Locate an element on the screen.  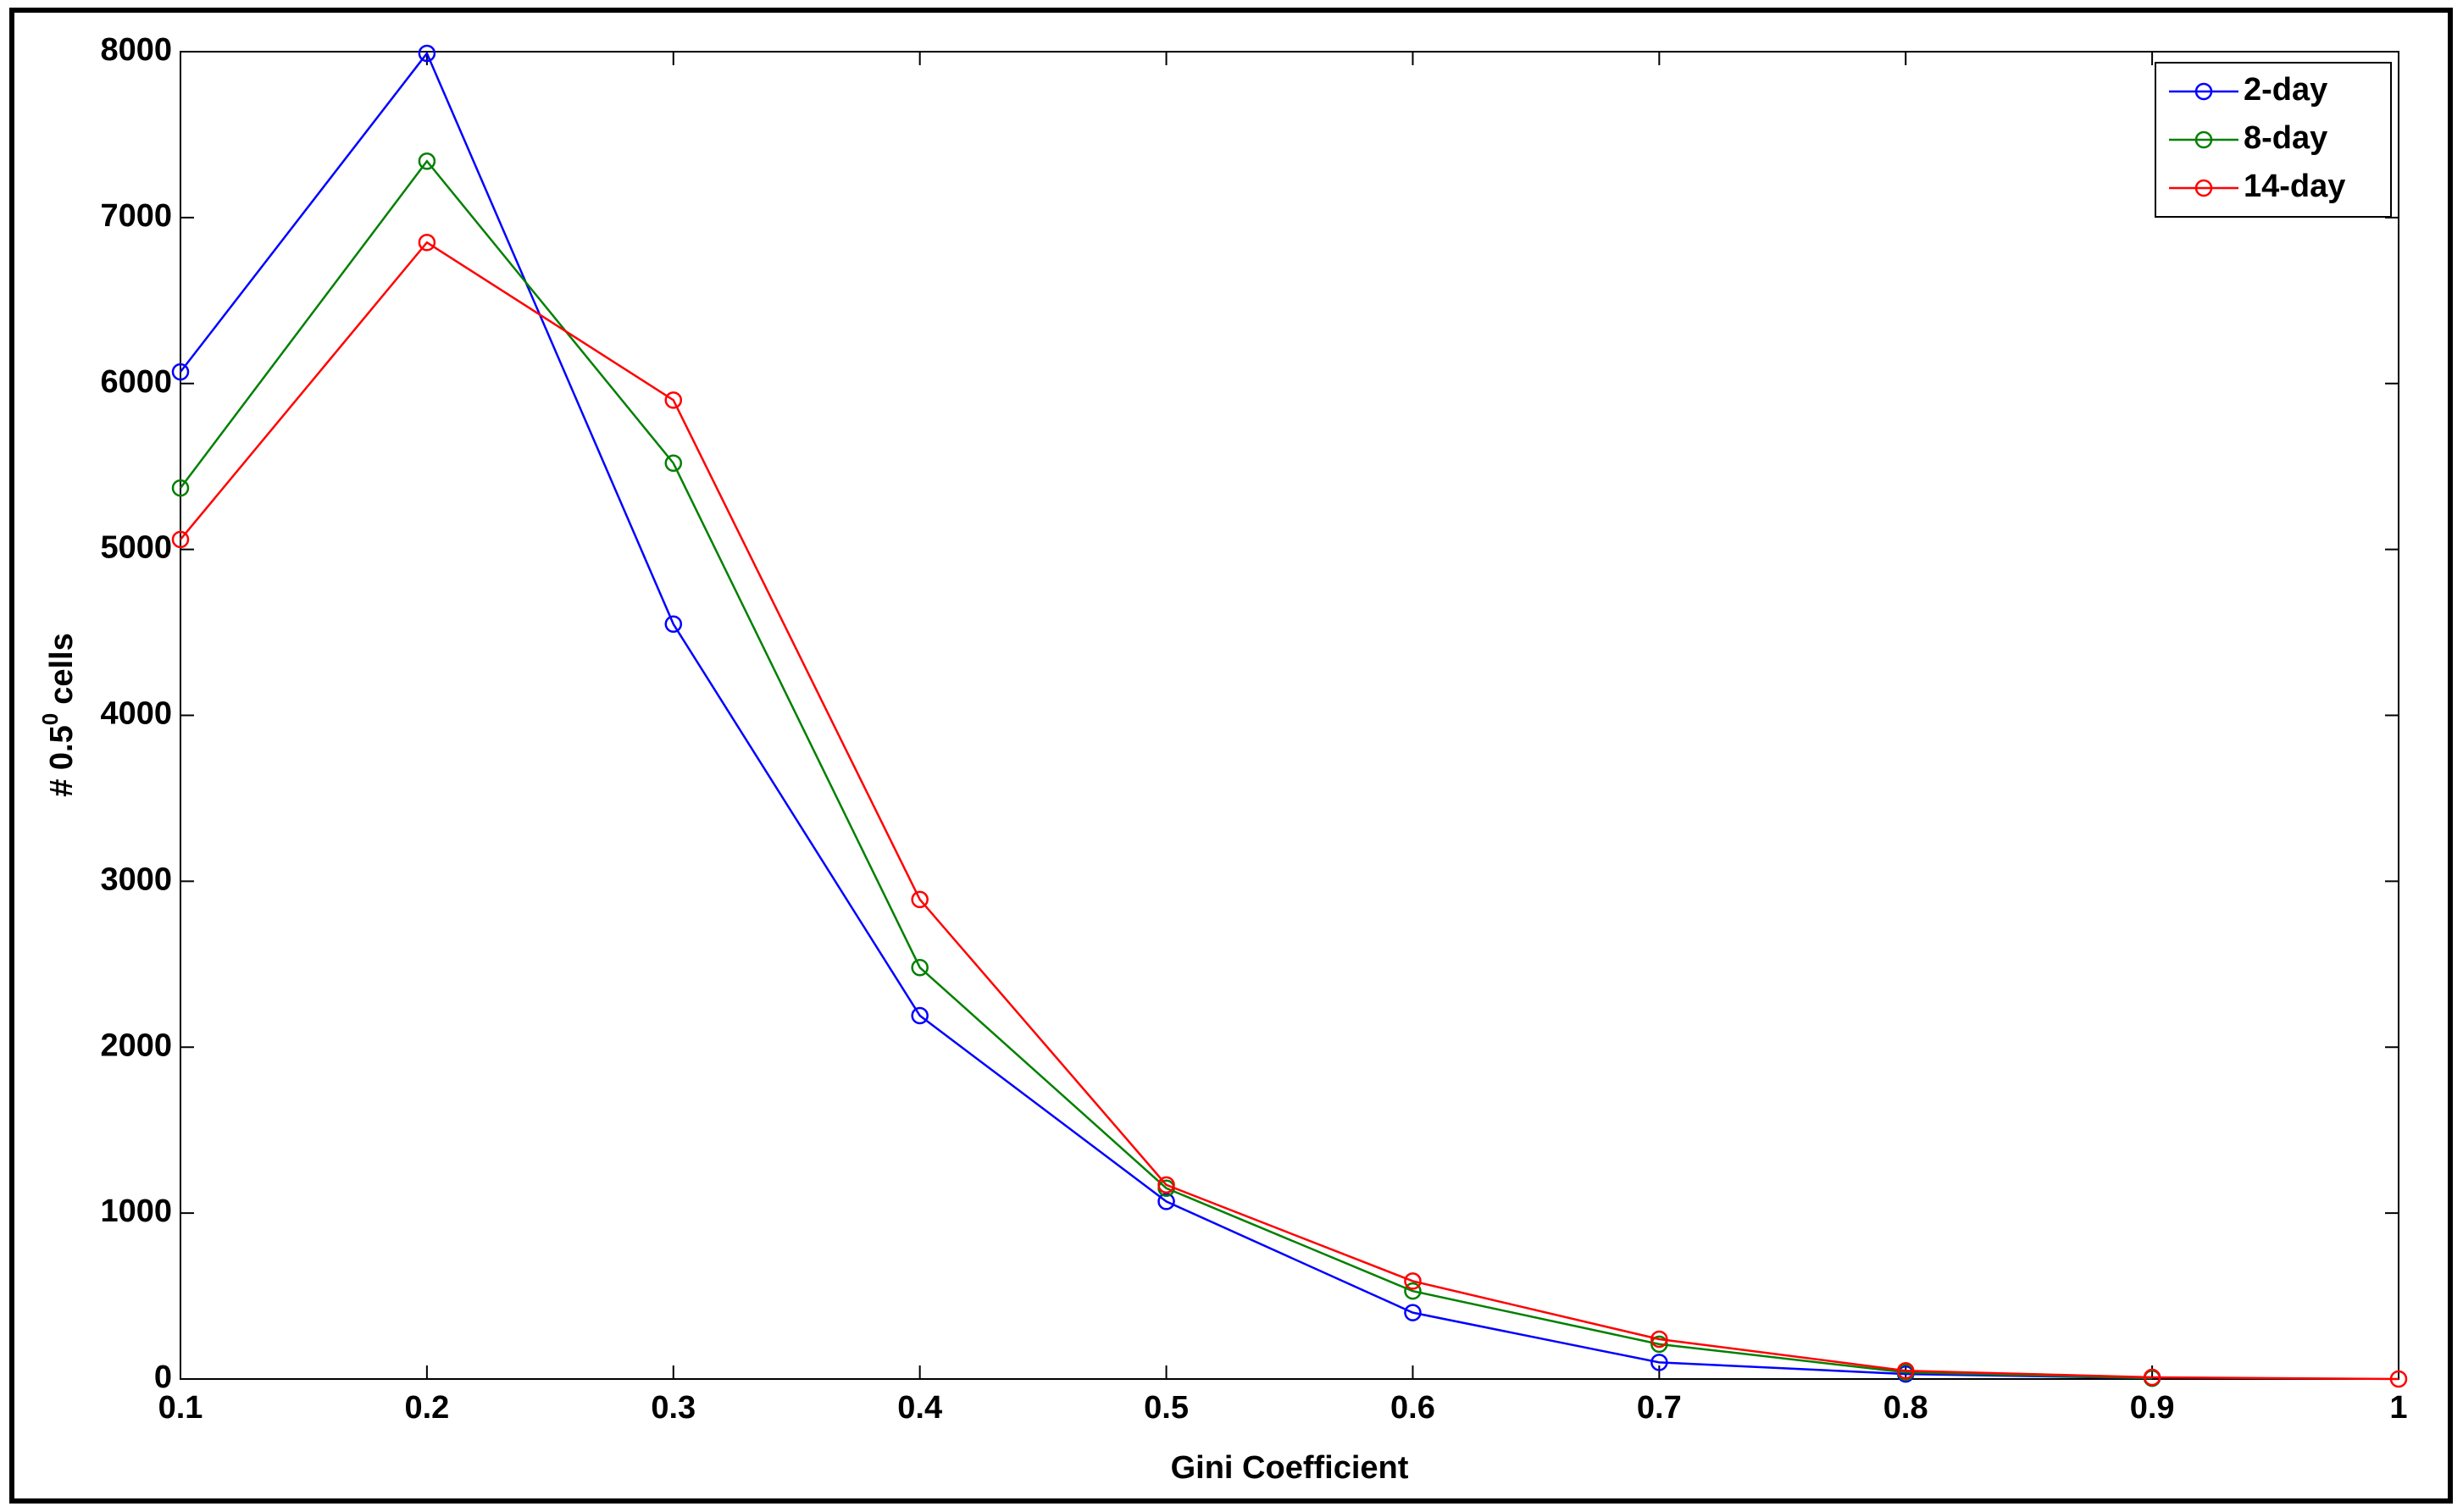
x-axis-label: Gini Coefficient is located at coordinates (1290, 1468).